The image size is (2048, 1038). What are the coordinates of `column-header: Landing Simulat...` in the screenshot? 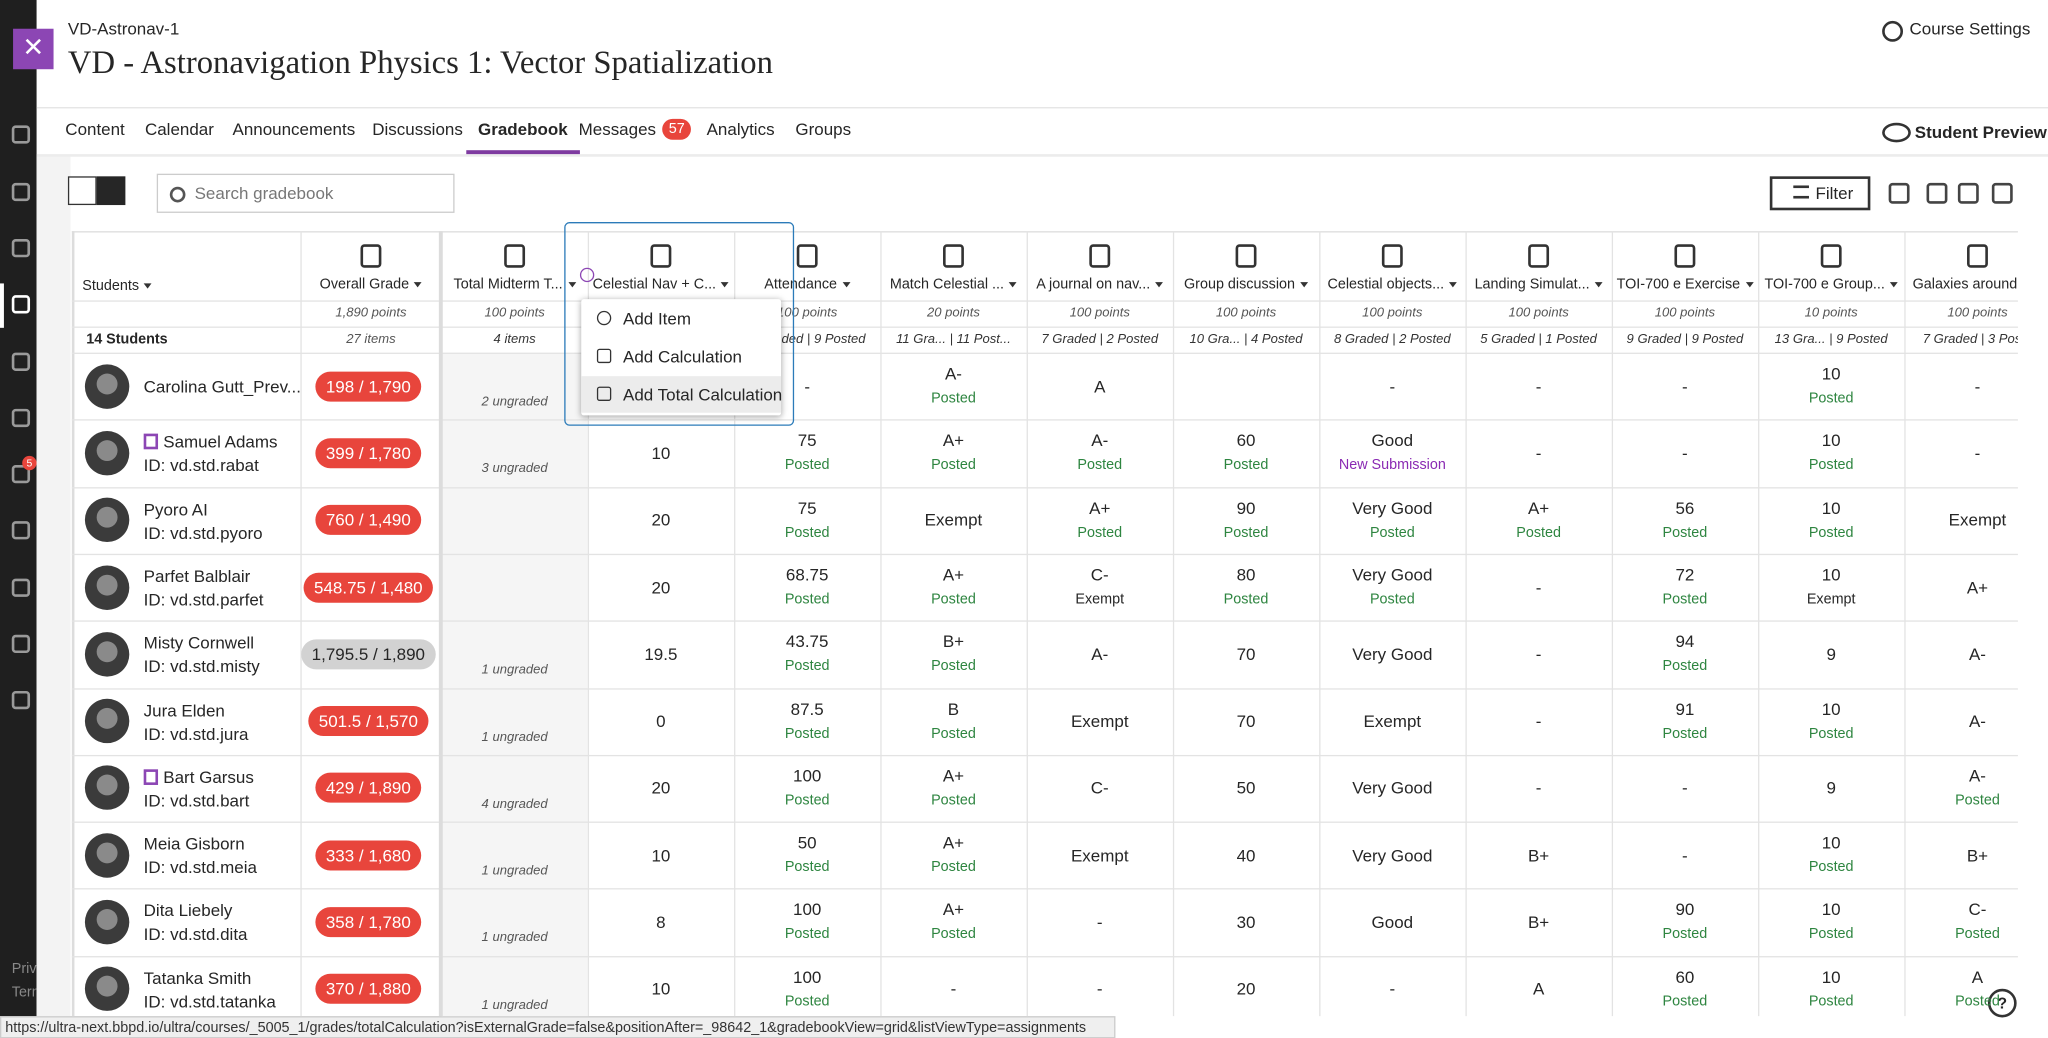 It's located at (1539, 285).